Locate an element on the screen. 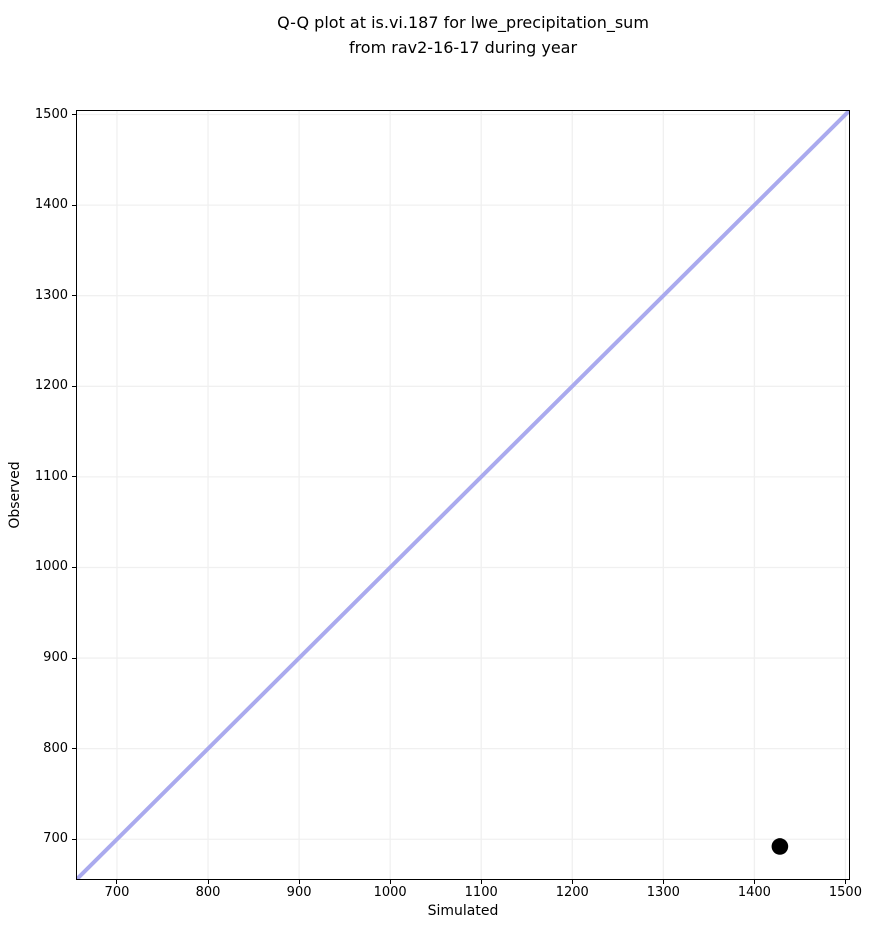 Image resolution: width=871 pixels, height=934 pixels. x-tick-label: 1200 is located at coordinates (572, 892).